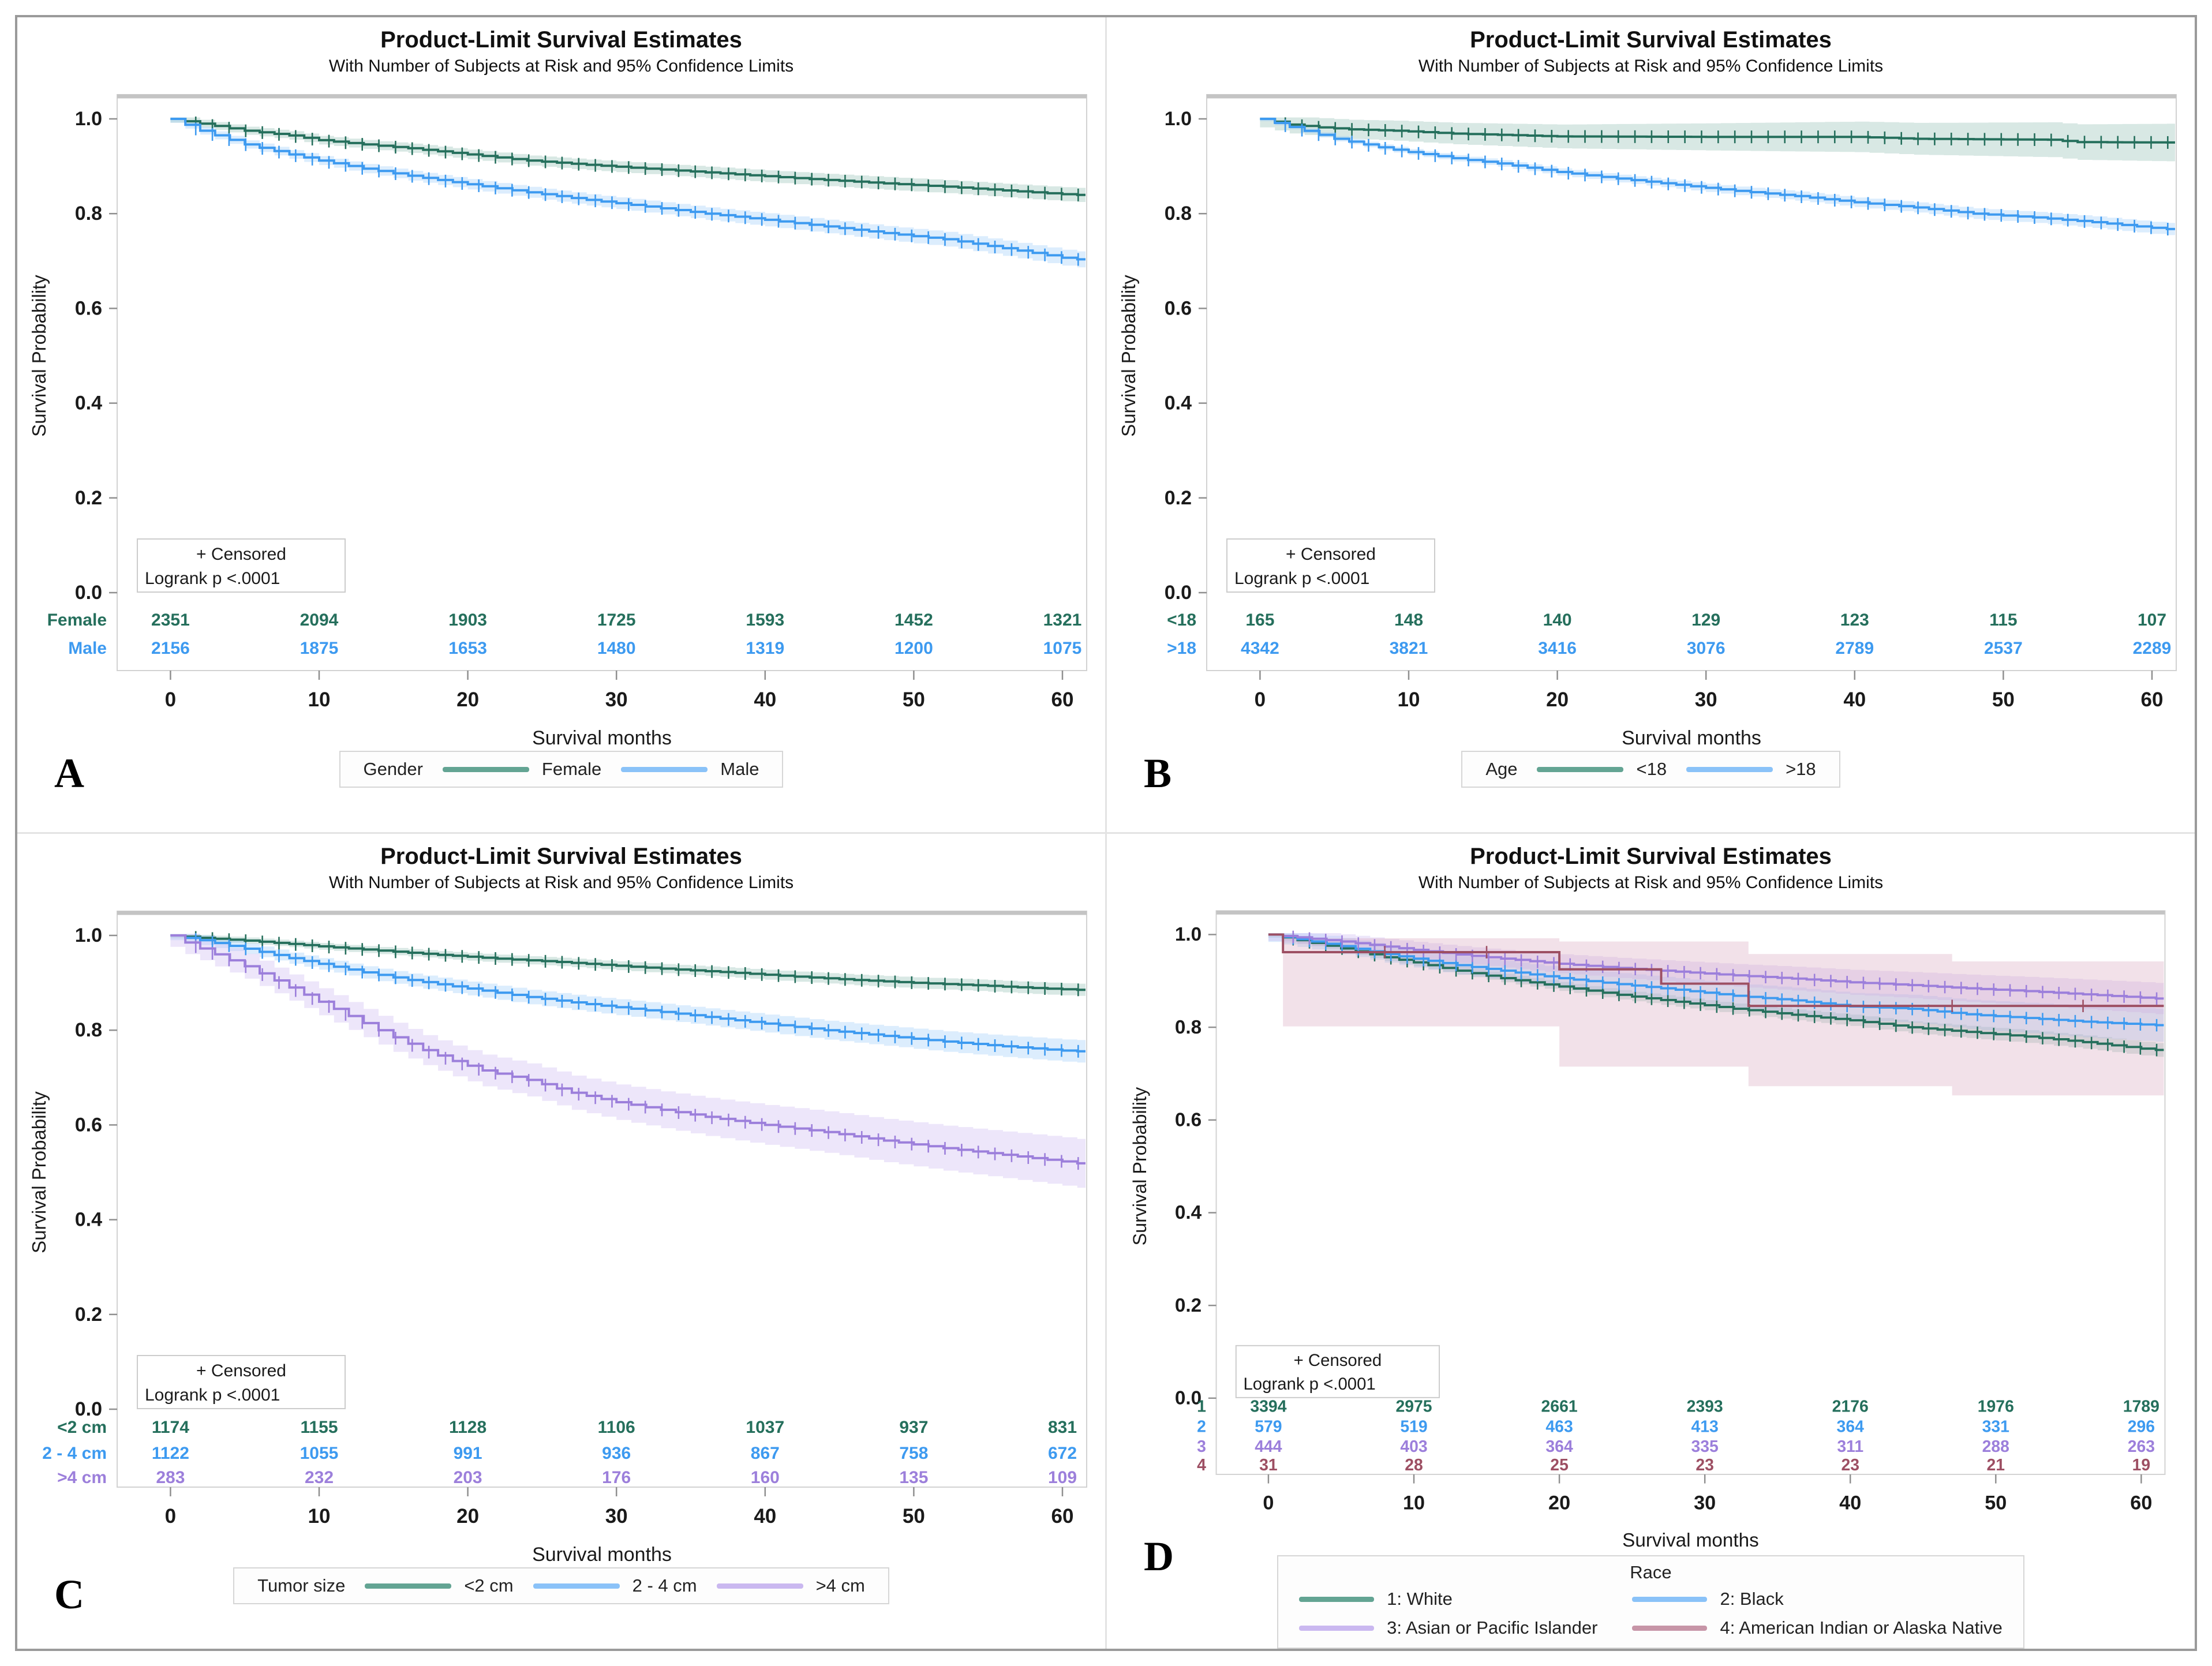 This screenshot has width=2212, height=1666. Describe the element at coordinates (1201, 1446) in the screenshot. I see `risk-row-label: 3` at that location.